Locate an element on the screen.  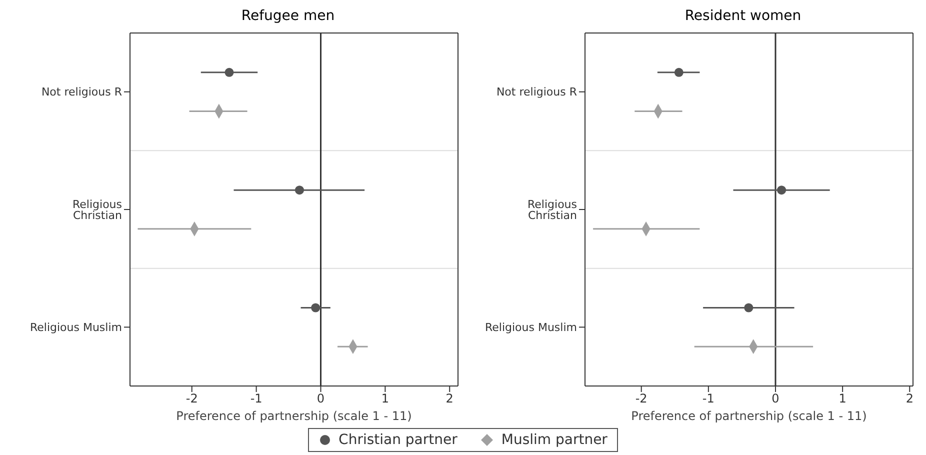
chart-title: Refugee men is located at coordinates (288, 17).